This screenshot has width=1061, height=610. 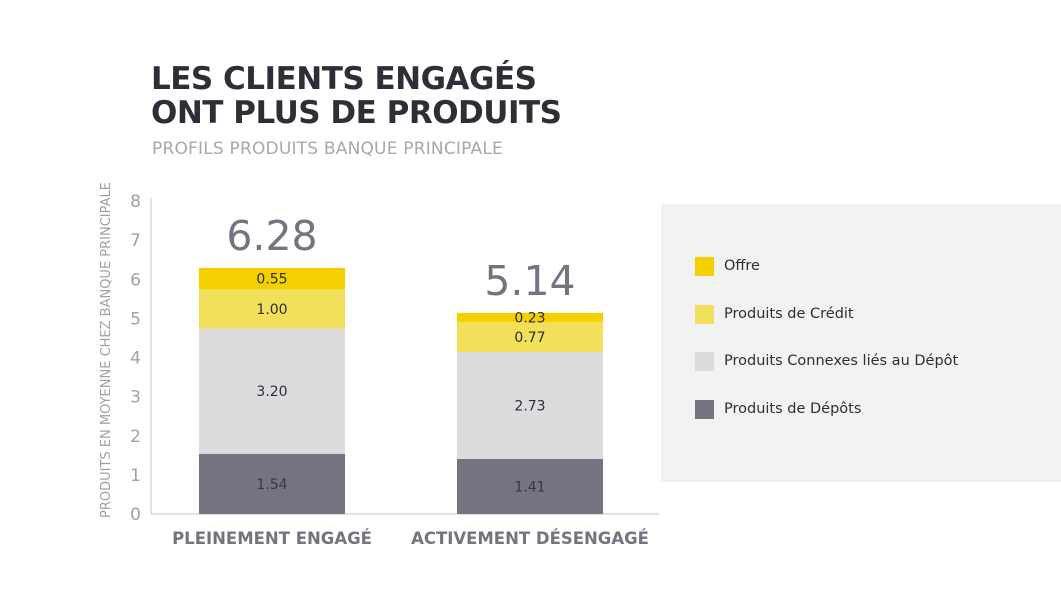 I want to click on legend-item: Produits Connexes liés au Dépôt, so click(x=826, y=361).